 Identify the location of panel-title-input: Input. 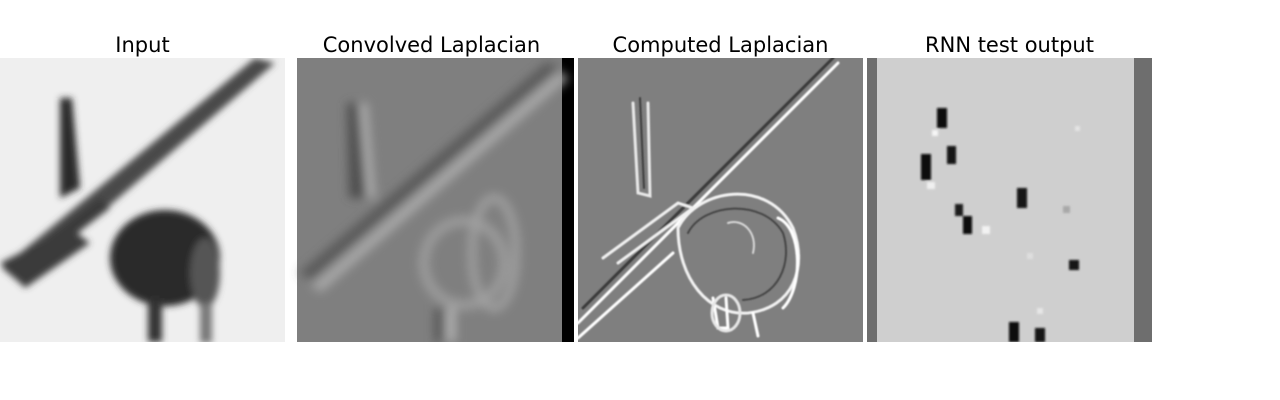
(142, 45).